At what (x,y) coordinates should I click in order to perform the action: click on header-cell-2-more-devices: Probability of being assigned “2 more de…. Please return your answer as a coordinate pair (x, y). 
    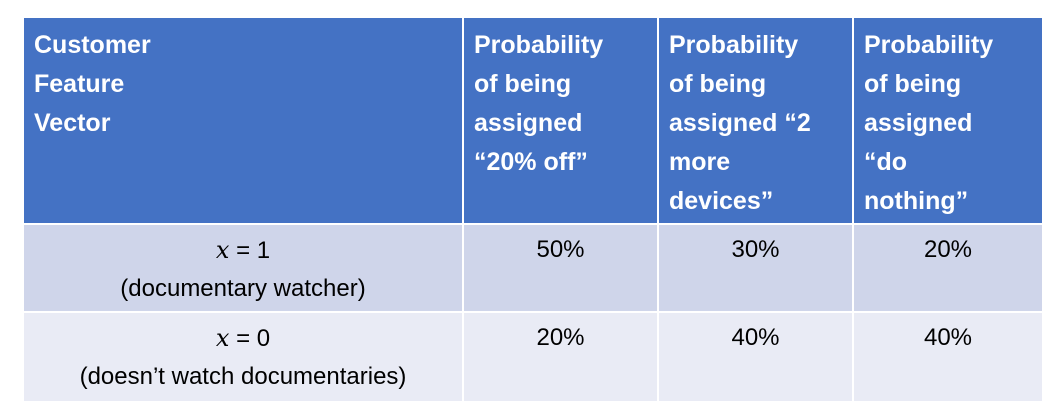
    Looking at the image, I should click on (755, 120).